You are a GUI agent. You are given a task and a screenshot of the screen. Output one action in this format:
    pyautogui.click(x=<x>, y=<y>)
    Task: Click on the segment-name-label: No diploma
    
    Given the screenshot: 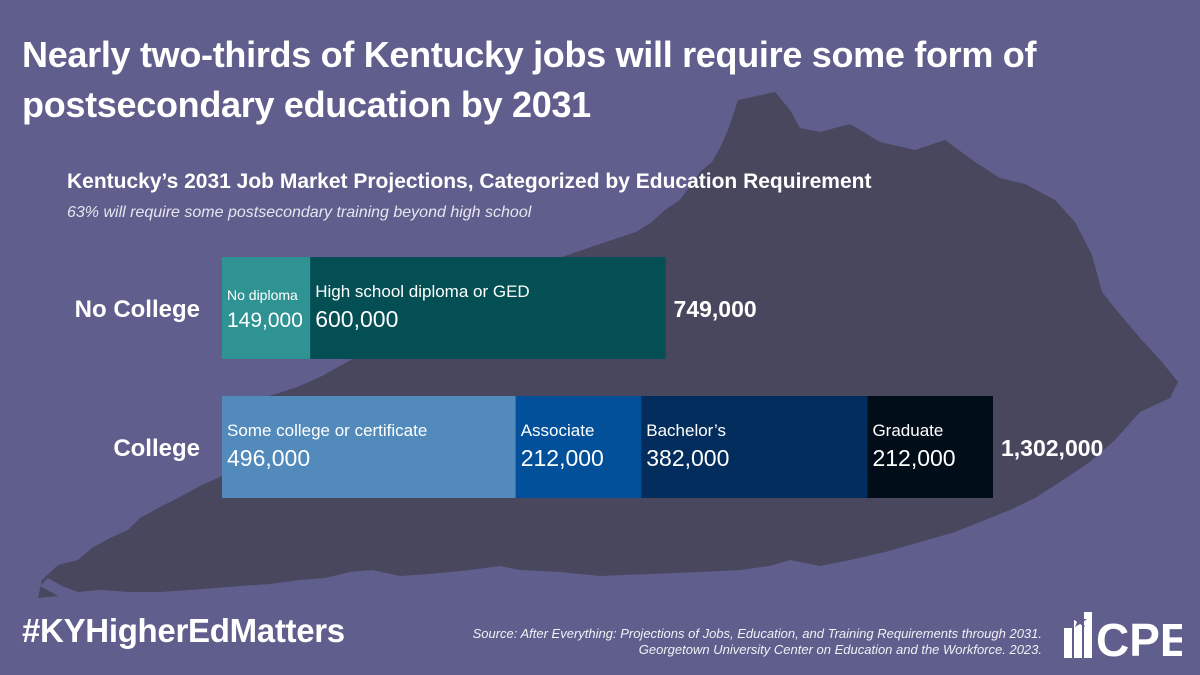 What is the action you would take?
    pyautogui.click(x=262, y=295)
    